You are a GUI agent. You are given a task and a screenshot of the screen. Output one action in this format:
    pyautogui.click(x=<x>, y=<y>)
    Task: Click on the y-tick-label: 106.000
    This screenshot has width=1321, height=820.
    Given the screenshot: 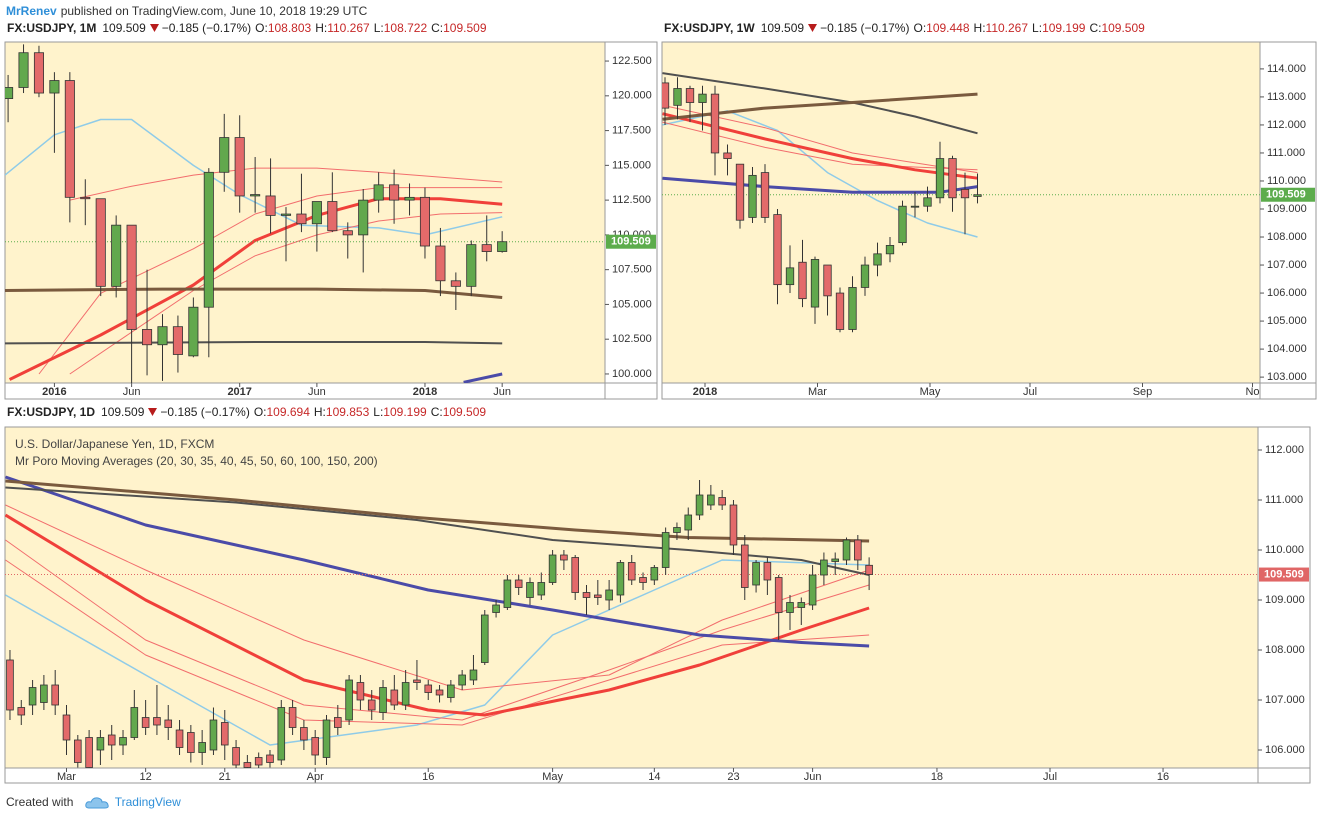 What is the action you would take?
    pyautogui.click(x=1287, y=293)
    